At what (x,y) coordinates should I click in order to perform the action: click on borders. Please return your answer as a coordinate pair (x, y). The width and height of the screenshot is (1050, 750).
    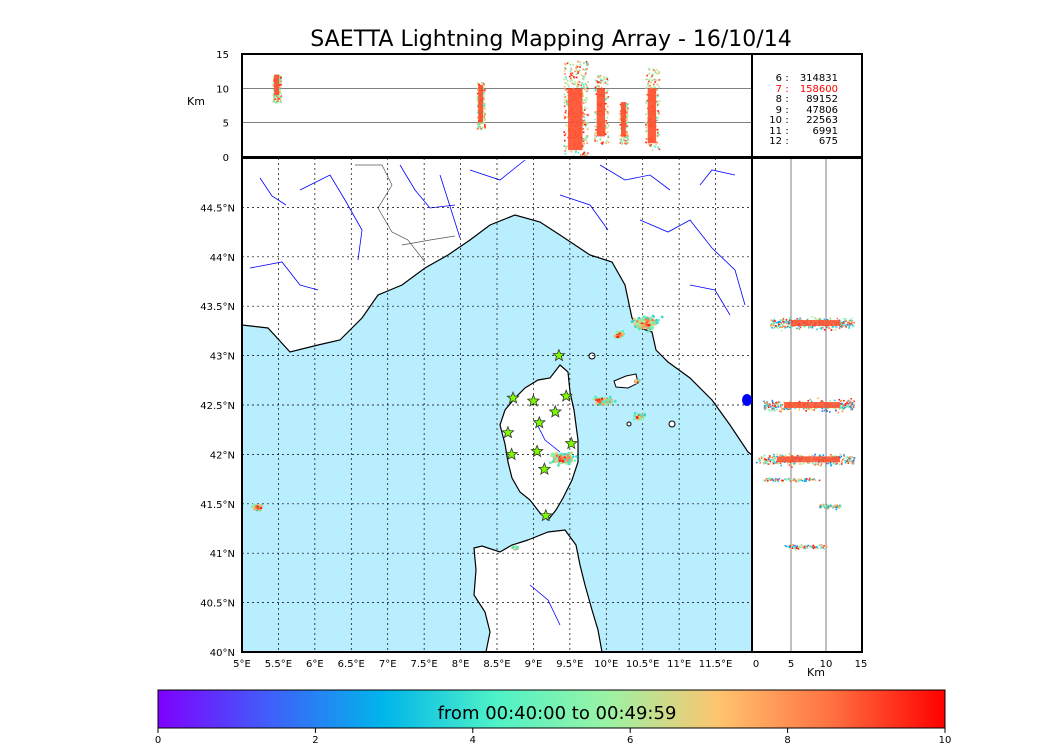
    Looking at the image, I should click on (405, 213).